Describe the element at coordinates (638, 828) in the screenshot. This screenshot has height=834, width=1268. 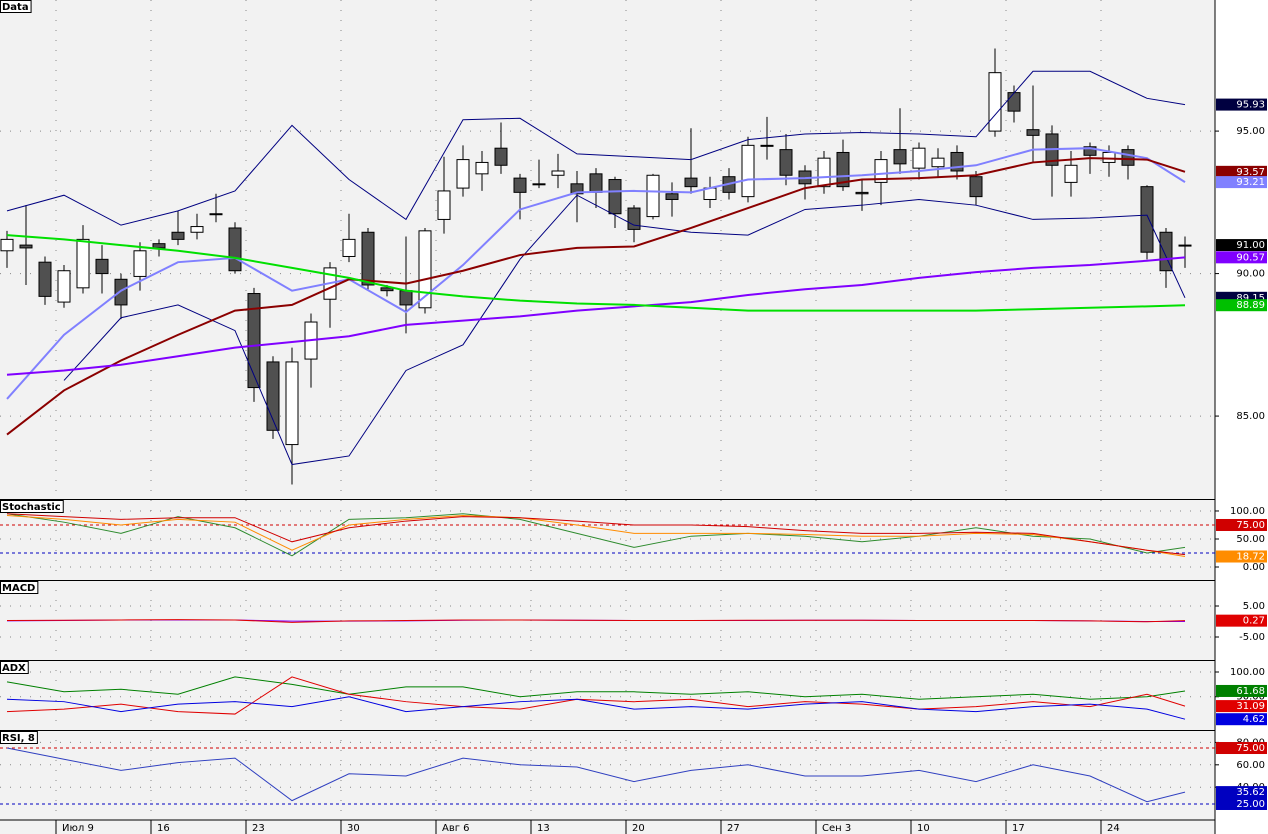
I see `x-tick-label: 20` at that location.